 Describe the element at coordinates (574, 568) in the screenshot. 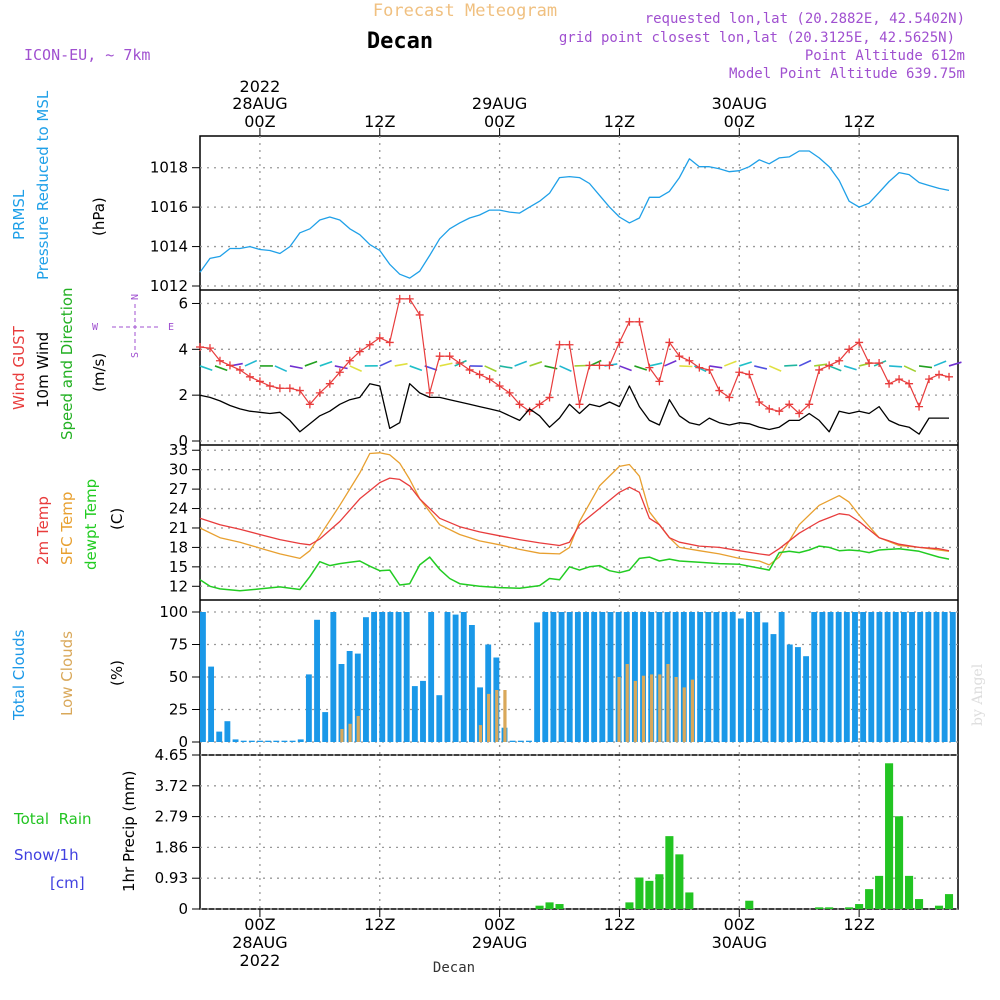

I see `dewpt-line` at that location.